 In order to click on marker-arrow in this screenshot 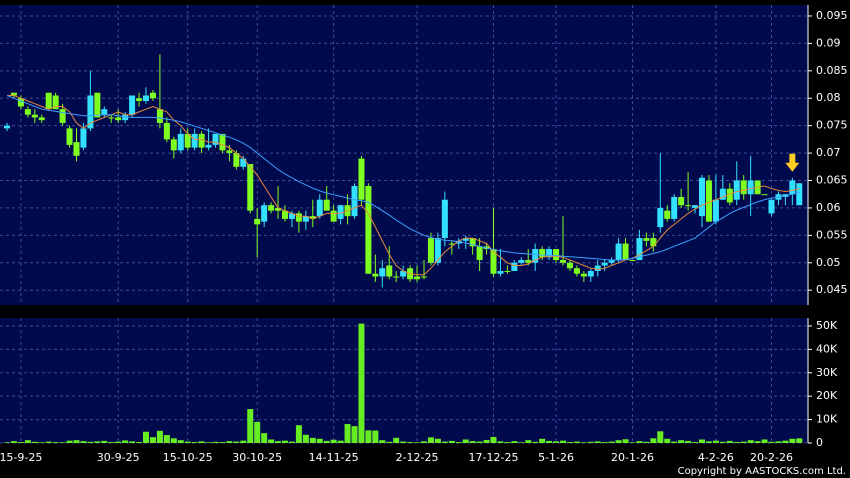, I will do `click(792, 162)`.